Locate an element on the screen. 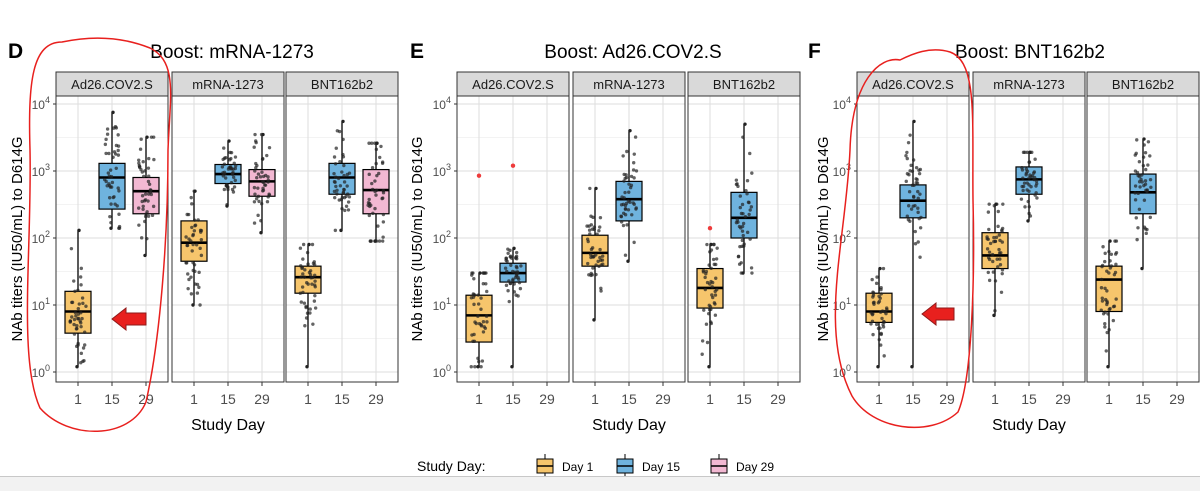 The height and width of the screenshot is (491, 1200). legend-title: Study Day: is located at coordinates (451, 466).